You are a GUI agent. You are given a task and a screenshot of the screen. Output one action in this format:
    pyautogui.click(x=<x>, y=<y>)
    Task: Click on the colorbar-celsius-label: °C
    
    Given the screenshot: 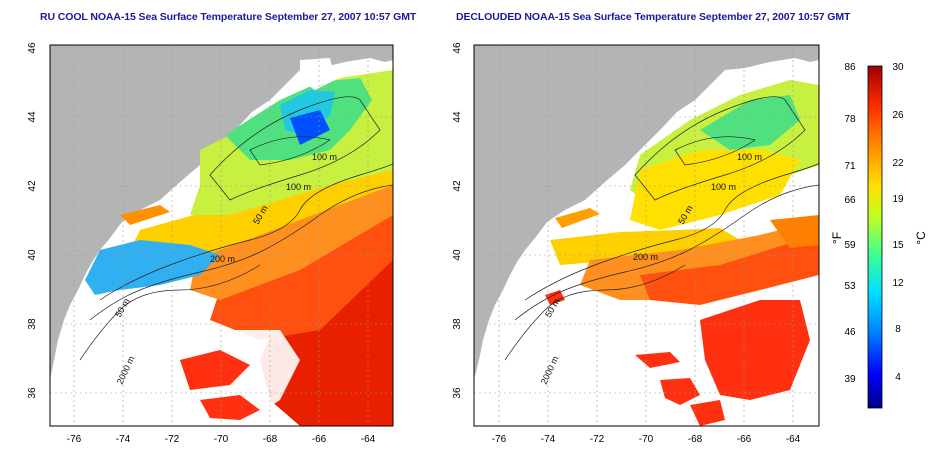 What is the action you would take?
    pyautogui.click(x=921, y=238)
    